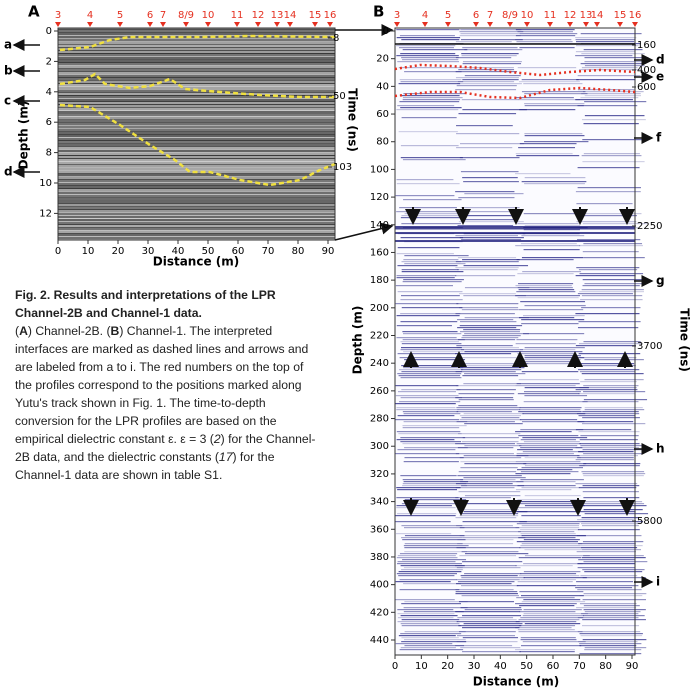 This screenshot has height=693, width=700. What do you see at coordinates (258, 15) in the screenshot?
I see `position-label: 12` at bounding box center [258, 15].